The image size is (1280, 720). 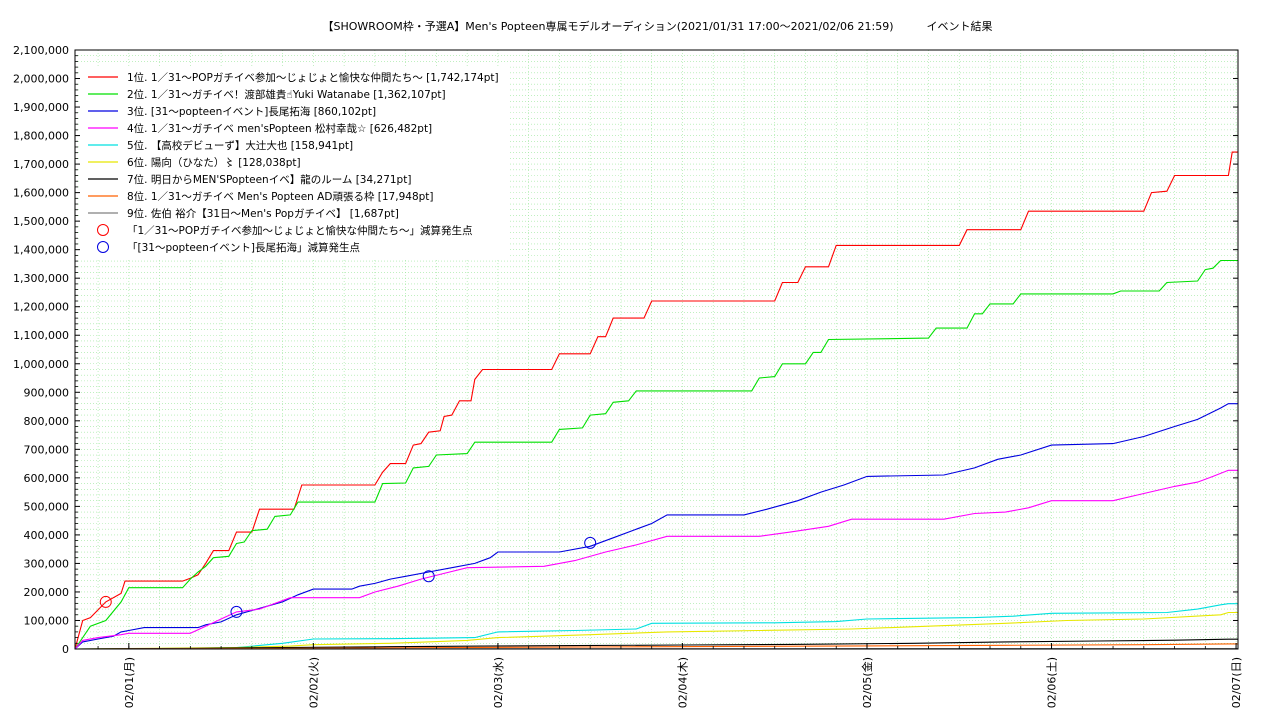 What do you see at coordinates (41, 193) in the screenshot?
I see `y-tick-label: 1,600,000` at bounding box center [41, 193].